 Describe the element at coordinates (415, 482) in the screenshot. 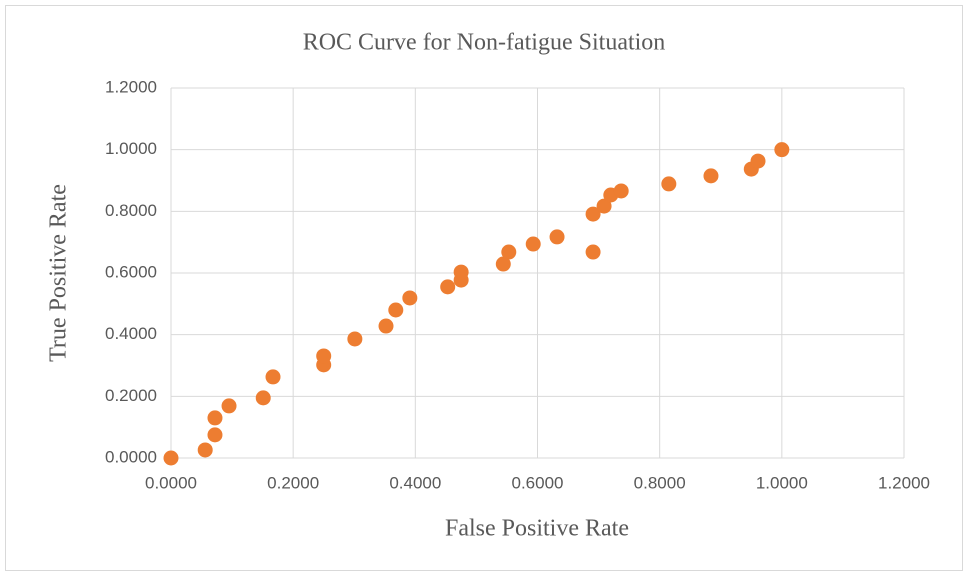

I see `x-tick-label: 0.4000` at that location.